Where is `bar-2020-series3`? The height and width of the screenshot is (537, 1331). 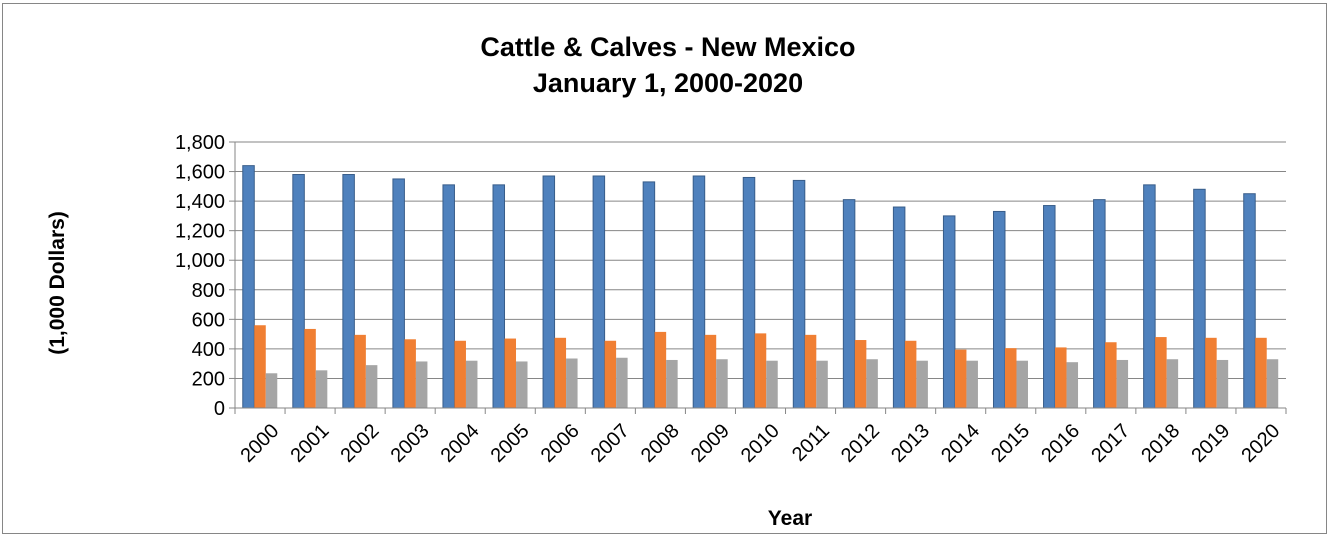
bar-2020-series3 is located at coordinates (1272, 383).